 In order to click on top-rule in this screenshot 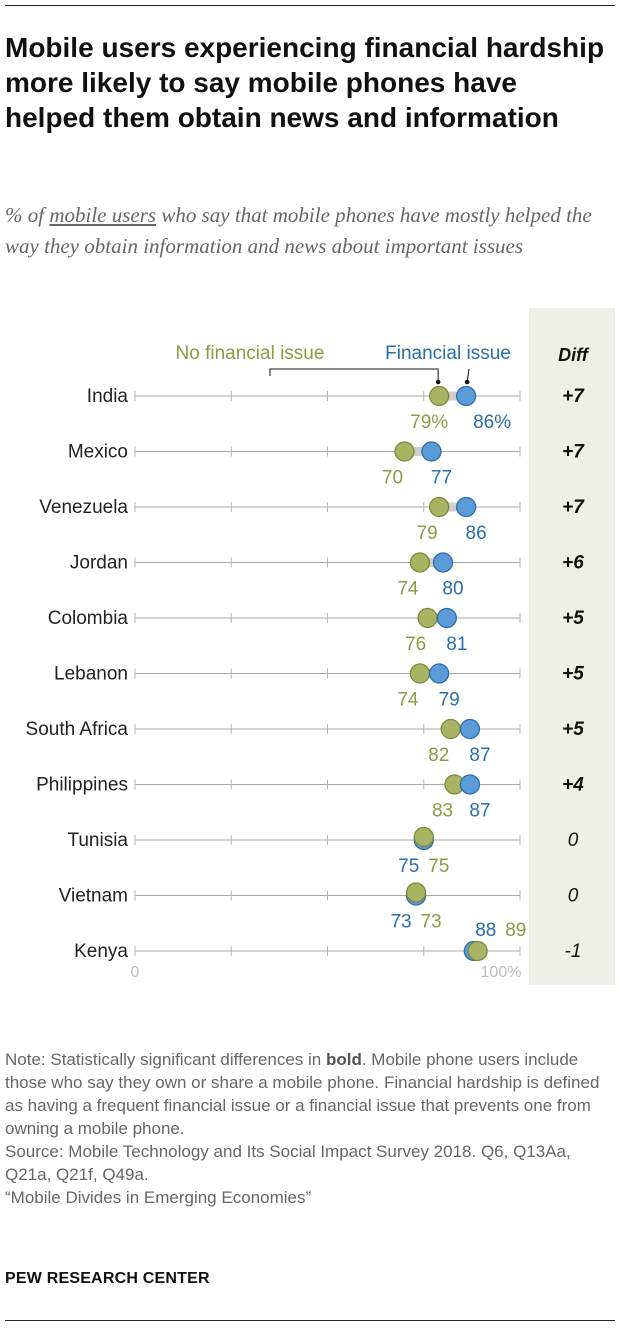, I will do `click(310, 5)`.